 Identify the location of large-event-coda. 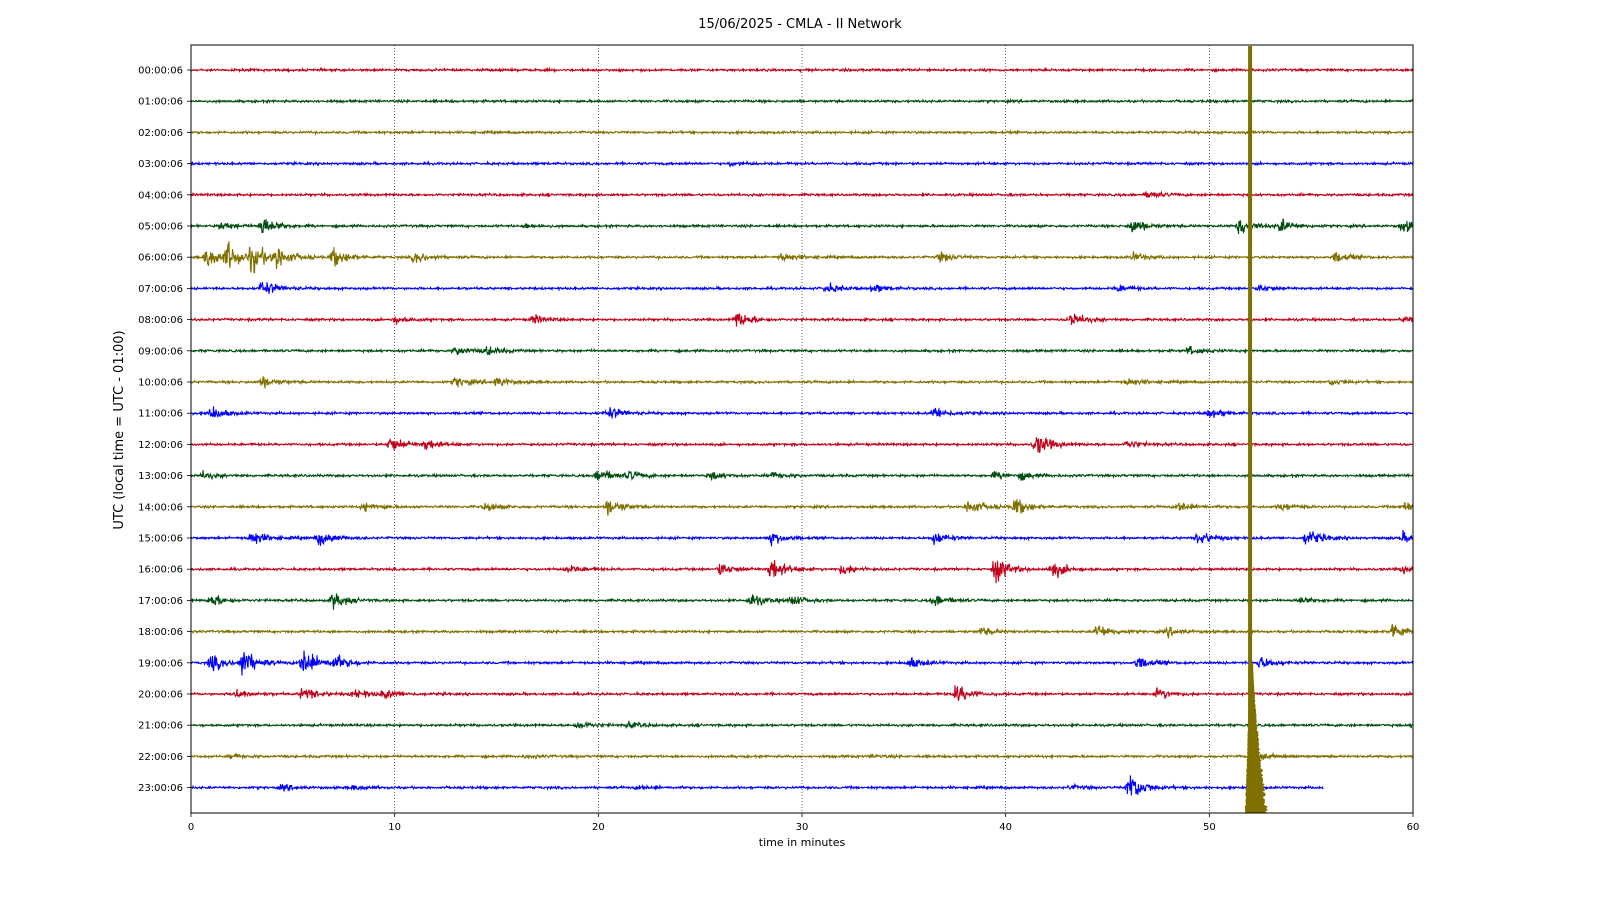
(1256, 737).